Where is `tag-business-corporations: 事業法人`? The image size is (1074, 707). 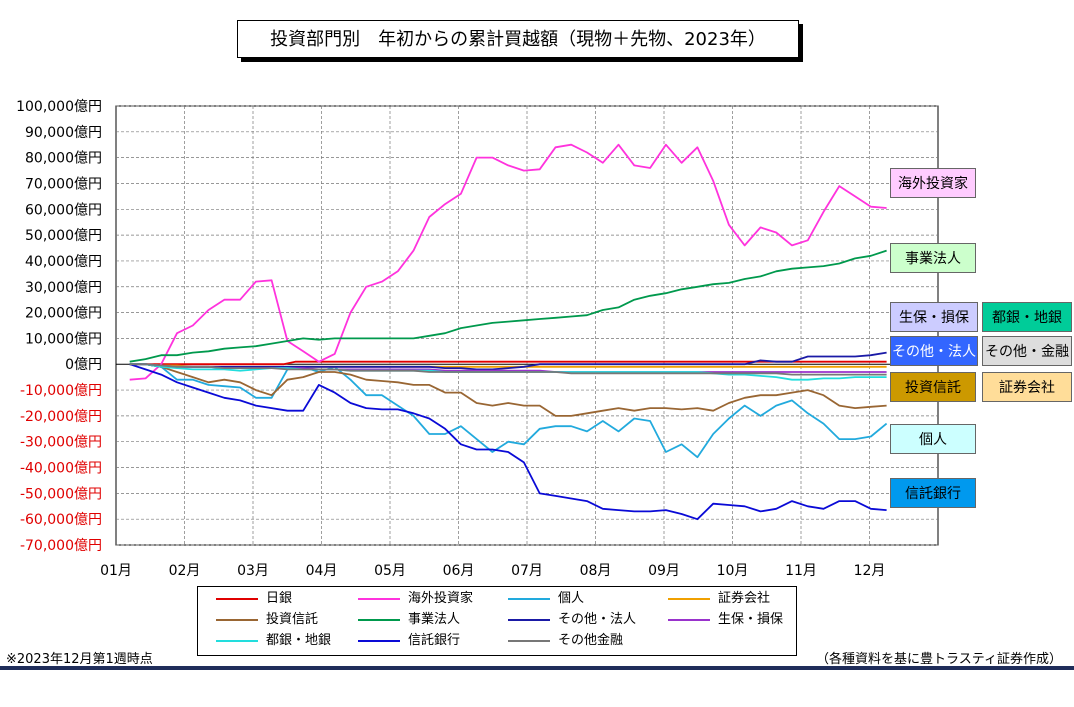 tag-business-corporations: 事業法人 is located at coordinates (933, 258).